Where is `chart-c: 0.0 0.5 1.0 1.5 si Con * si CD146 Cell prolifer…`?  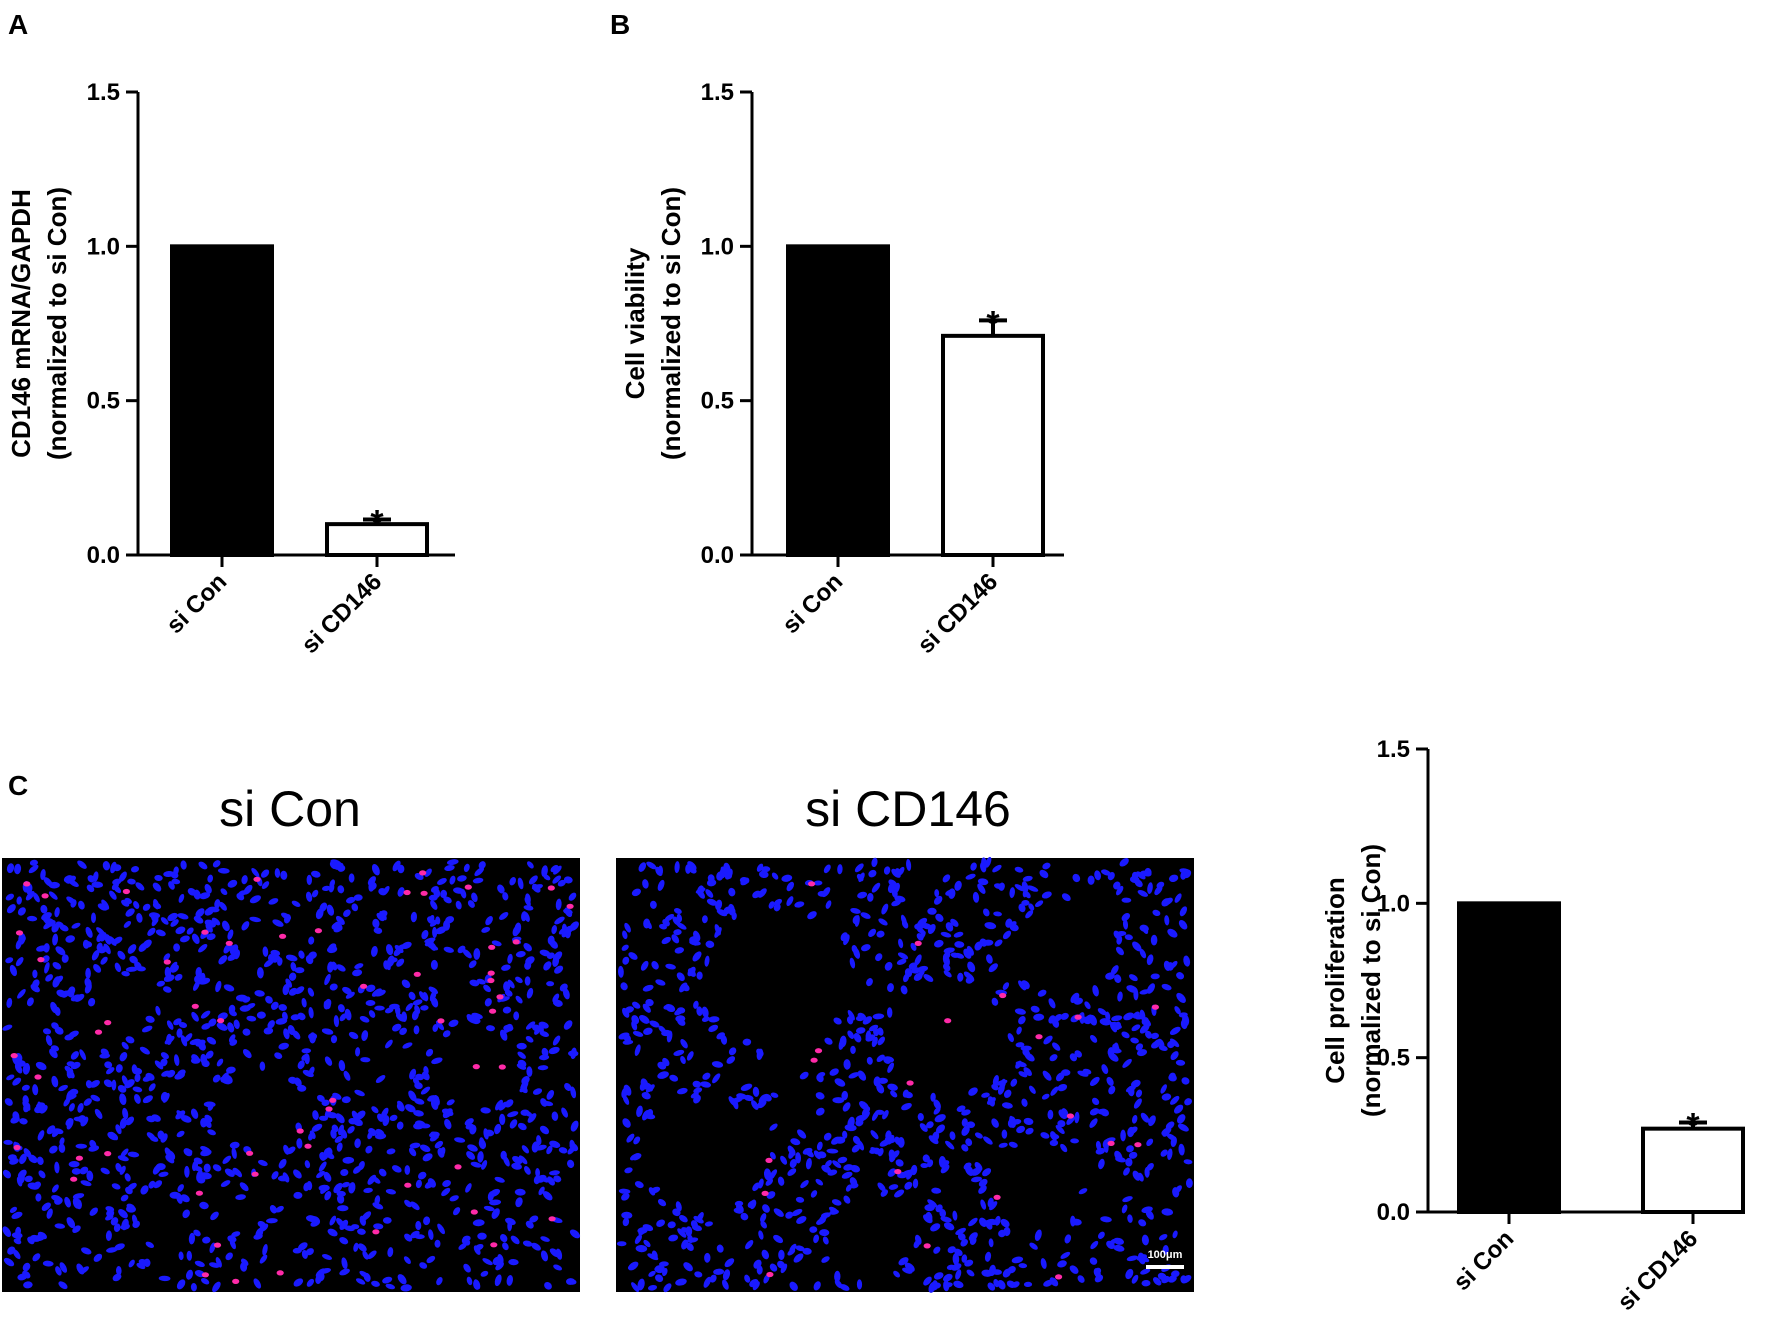 chart-c: 0.0 0.5 1.0 1.5 si Con * si CD146 Cell prolifer… is located at coordinates (1532, 1026).